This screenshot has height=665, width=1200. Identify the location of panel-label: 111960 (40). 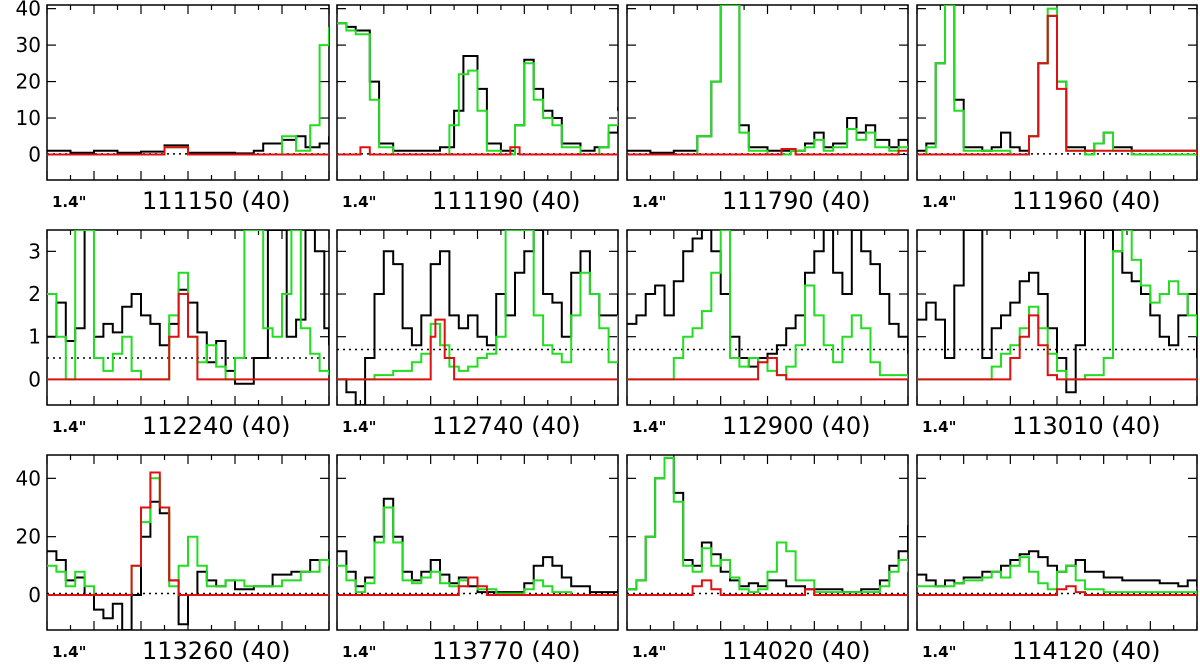
(1086, 201).